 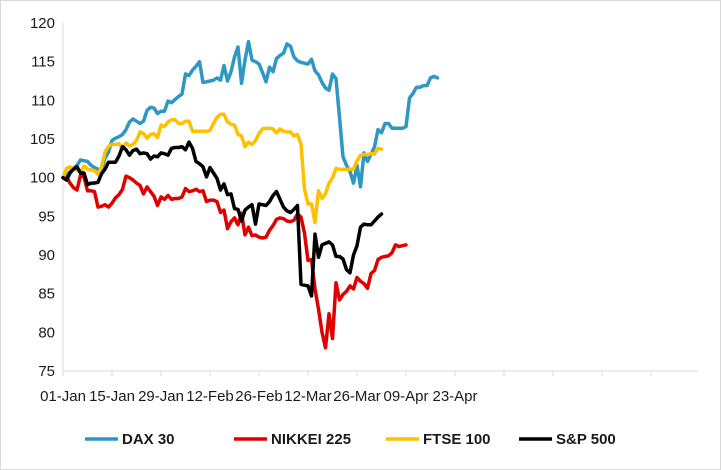 I want to click on y-tick-label: 120, so click(x=42, y=23).